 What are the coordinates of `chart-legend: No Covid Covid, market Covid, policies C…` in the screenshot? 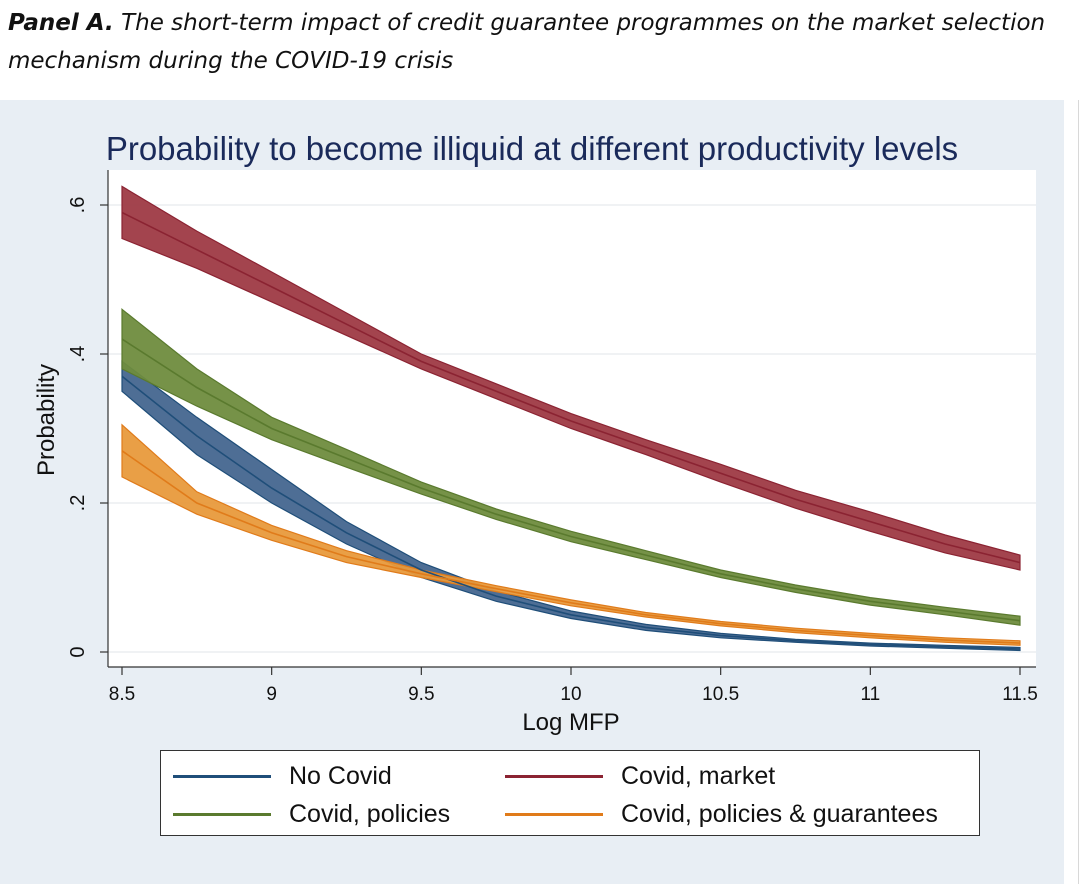 It's located at (570, 793).